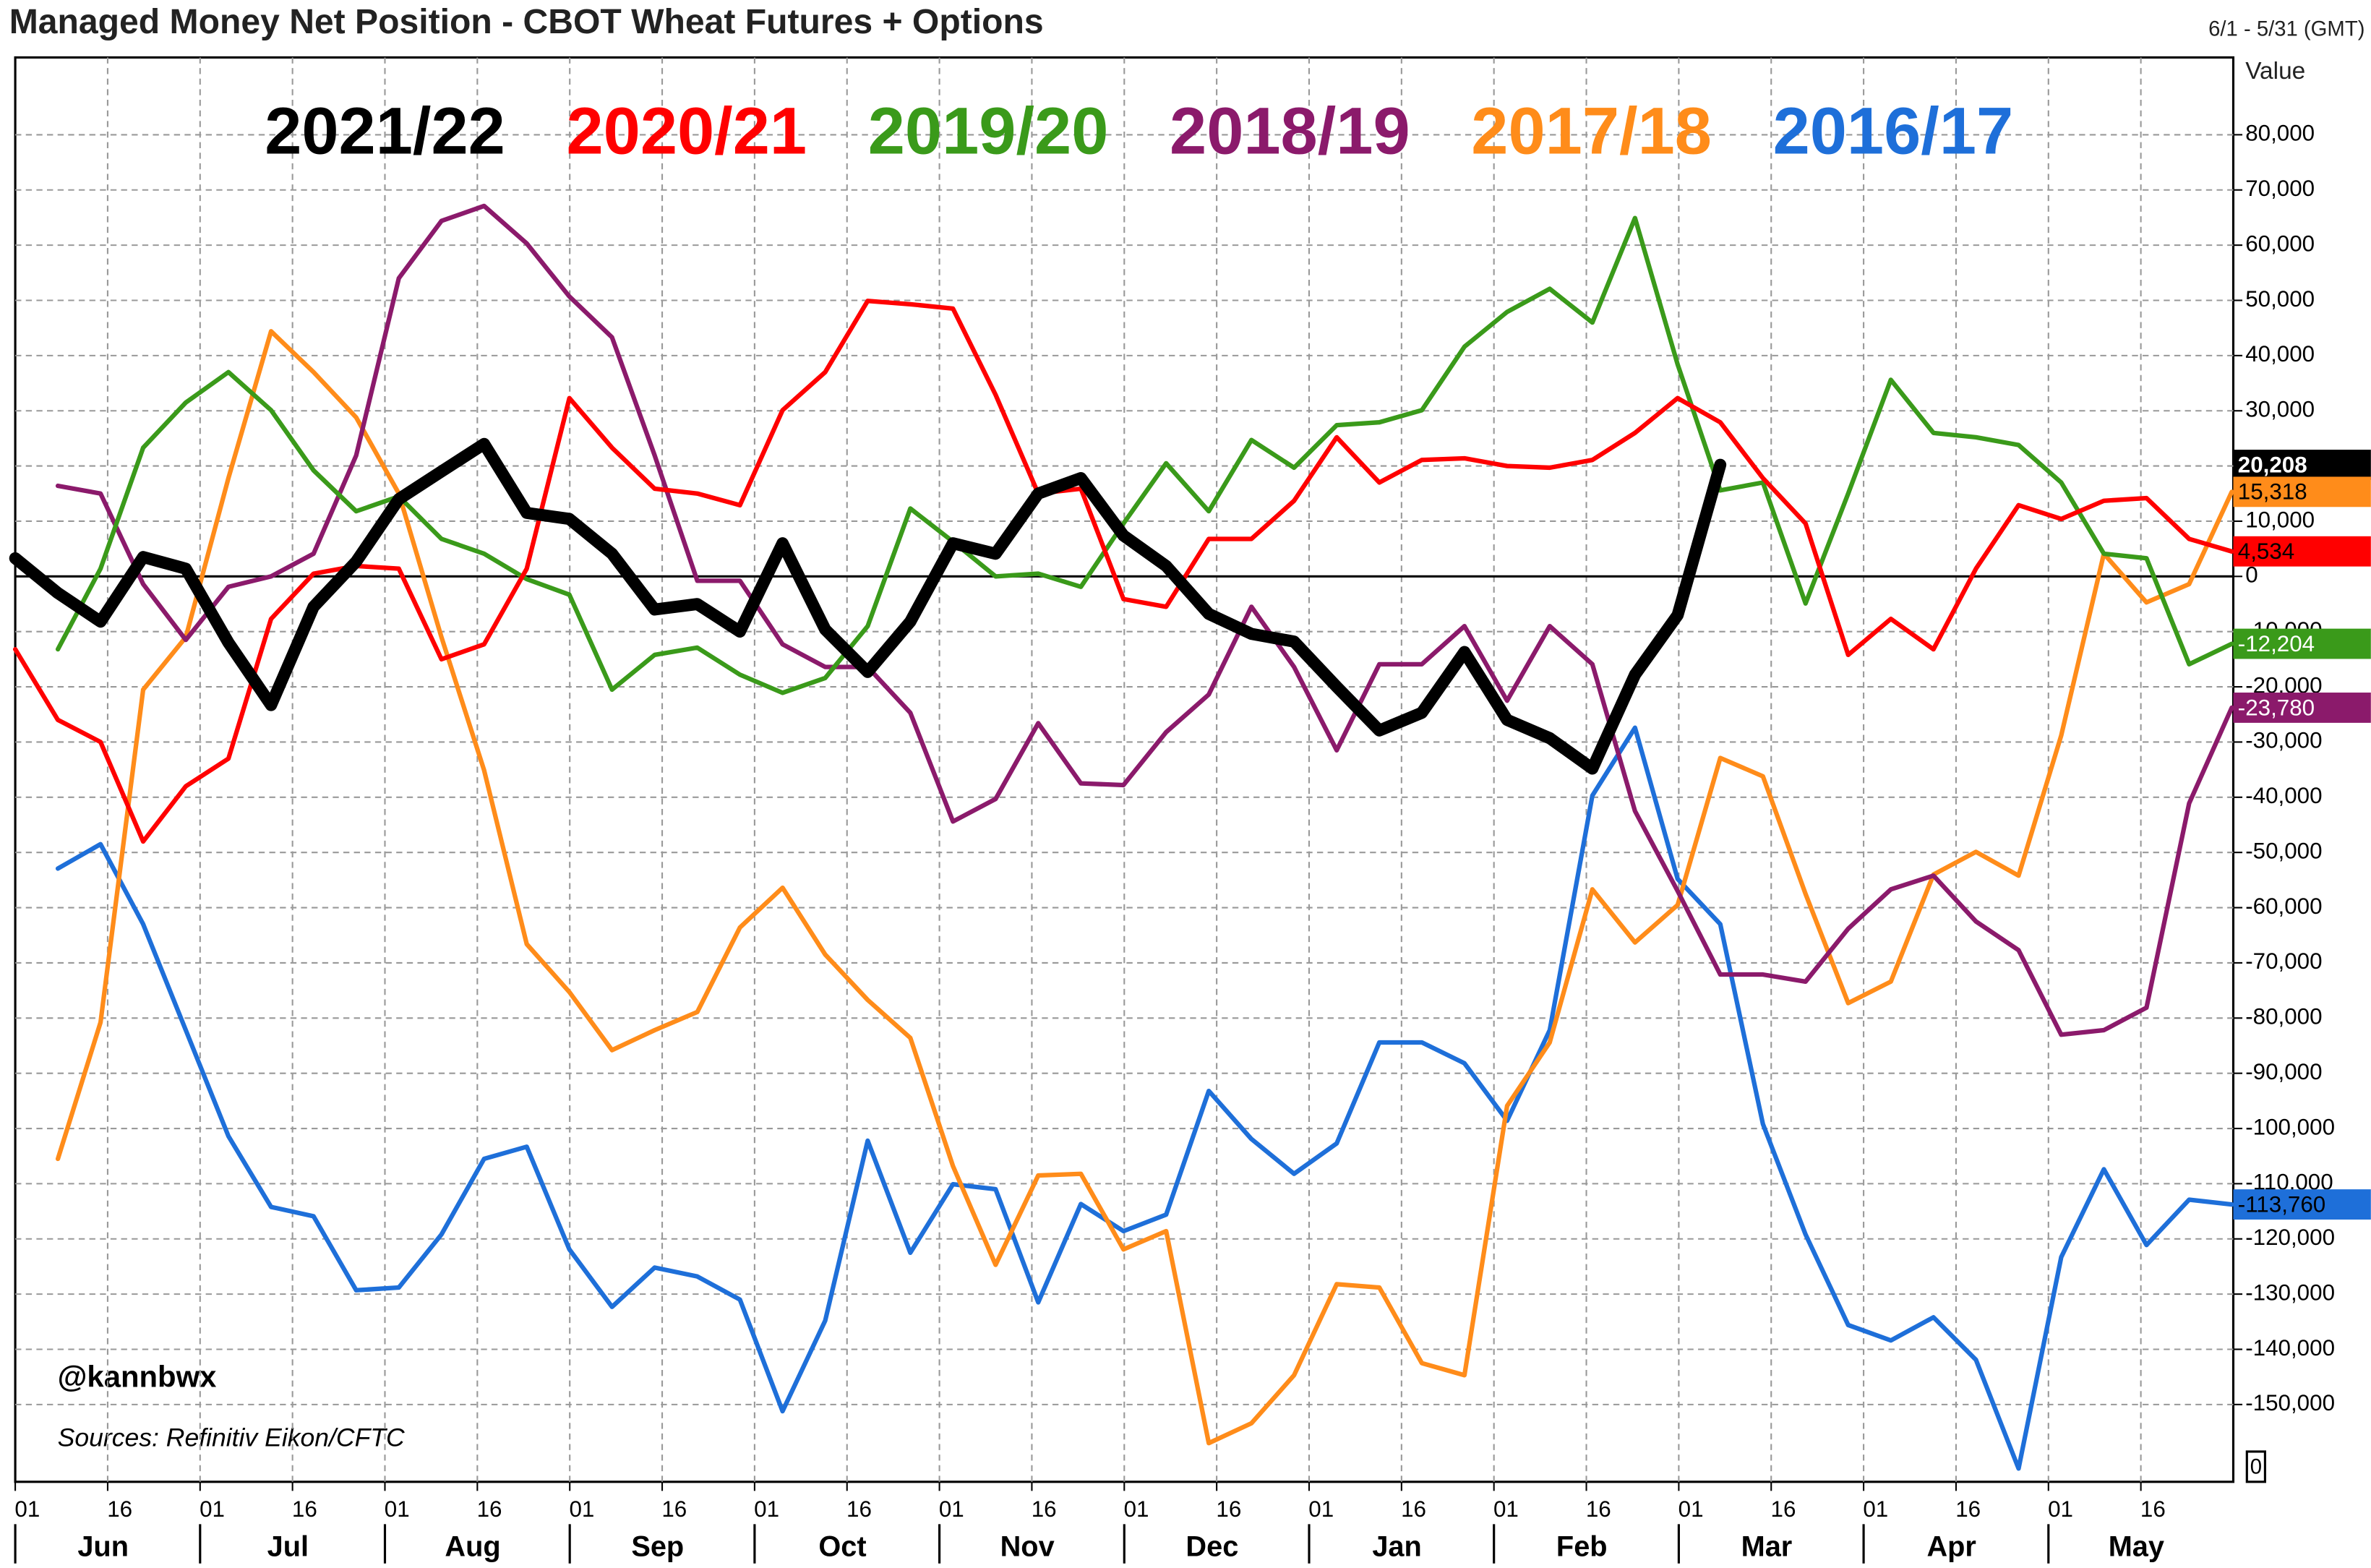 The image size is (2371, 1568). I want to click on month-label: Oct, so click(842, 1546).